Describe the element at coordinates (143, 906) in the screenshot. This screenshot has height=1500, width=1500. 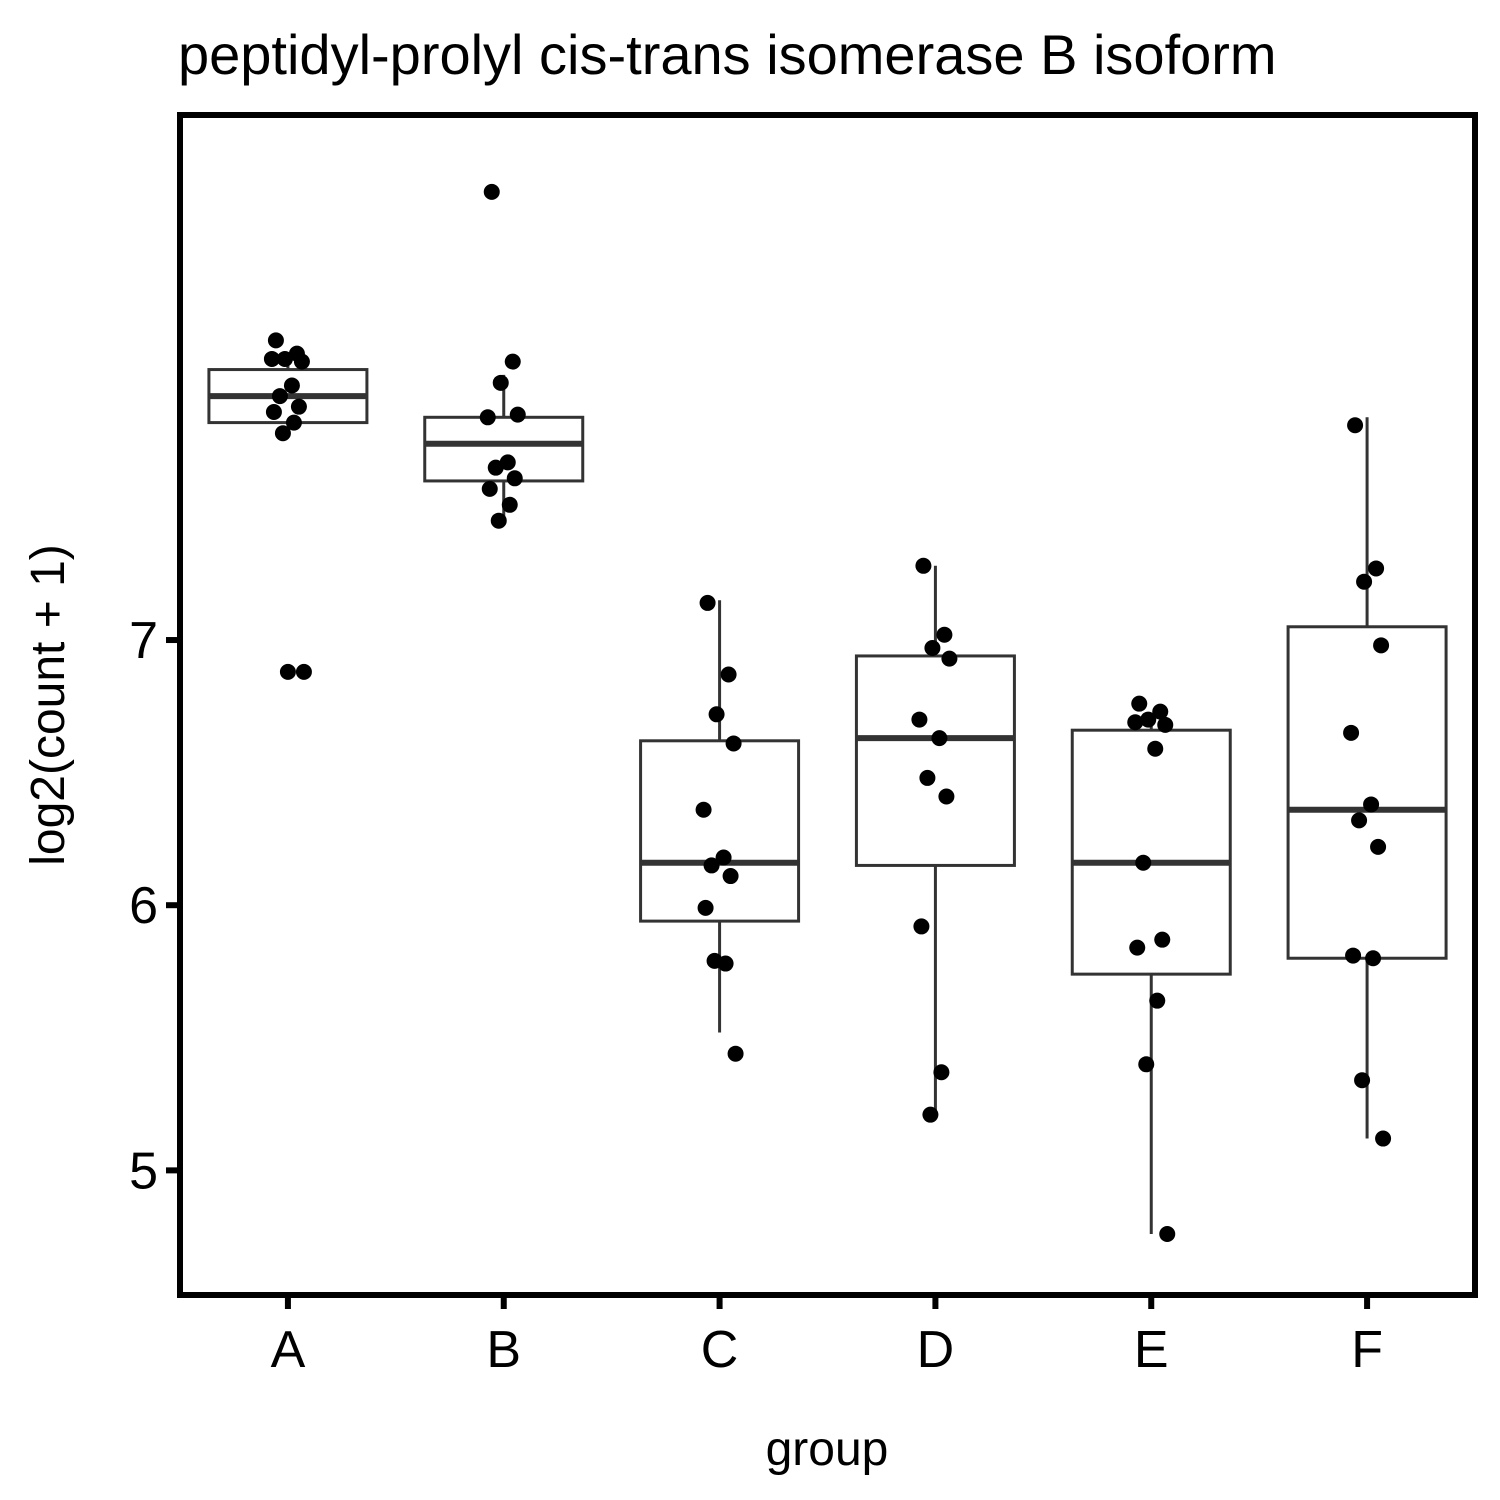
I see `y-tick-label: 6` at that location.